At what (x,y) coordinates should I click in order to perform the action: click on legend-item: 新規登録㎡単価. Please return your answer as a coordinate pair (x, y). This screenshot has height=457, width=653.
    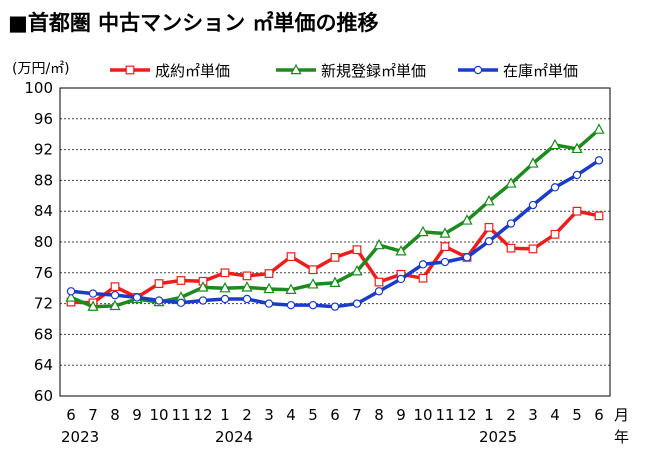
    Looking at the image, I should click on (351, 71).